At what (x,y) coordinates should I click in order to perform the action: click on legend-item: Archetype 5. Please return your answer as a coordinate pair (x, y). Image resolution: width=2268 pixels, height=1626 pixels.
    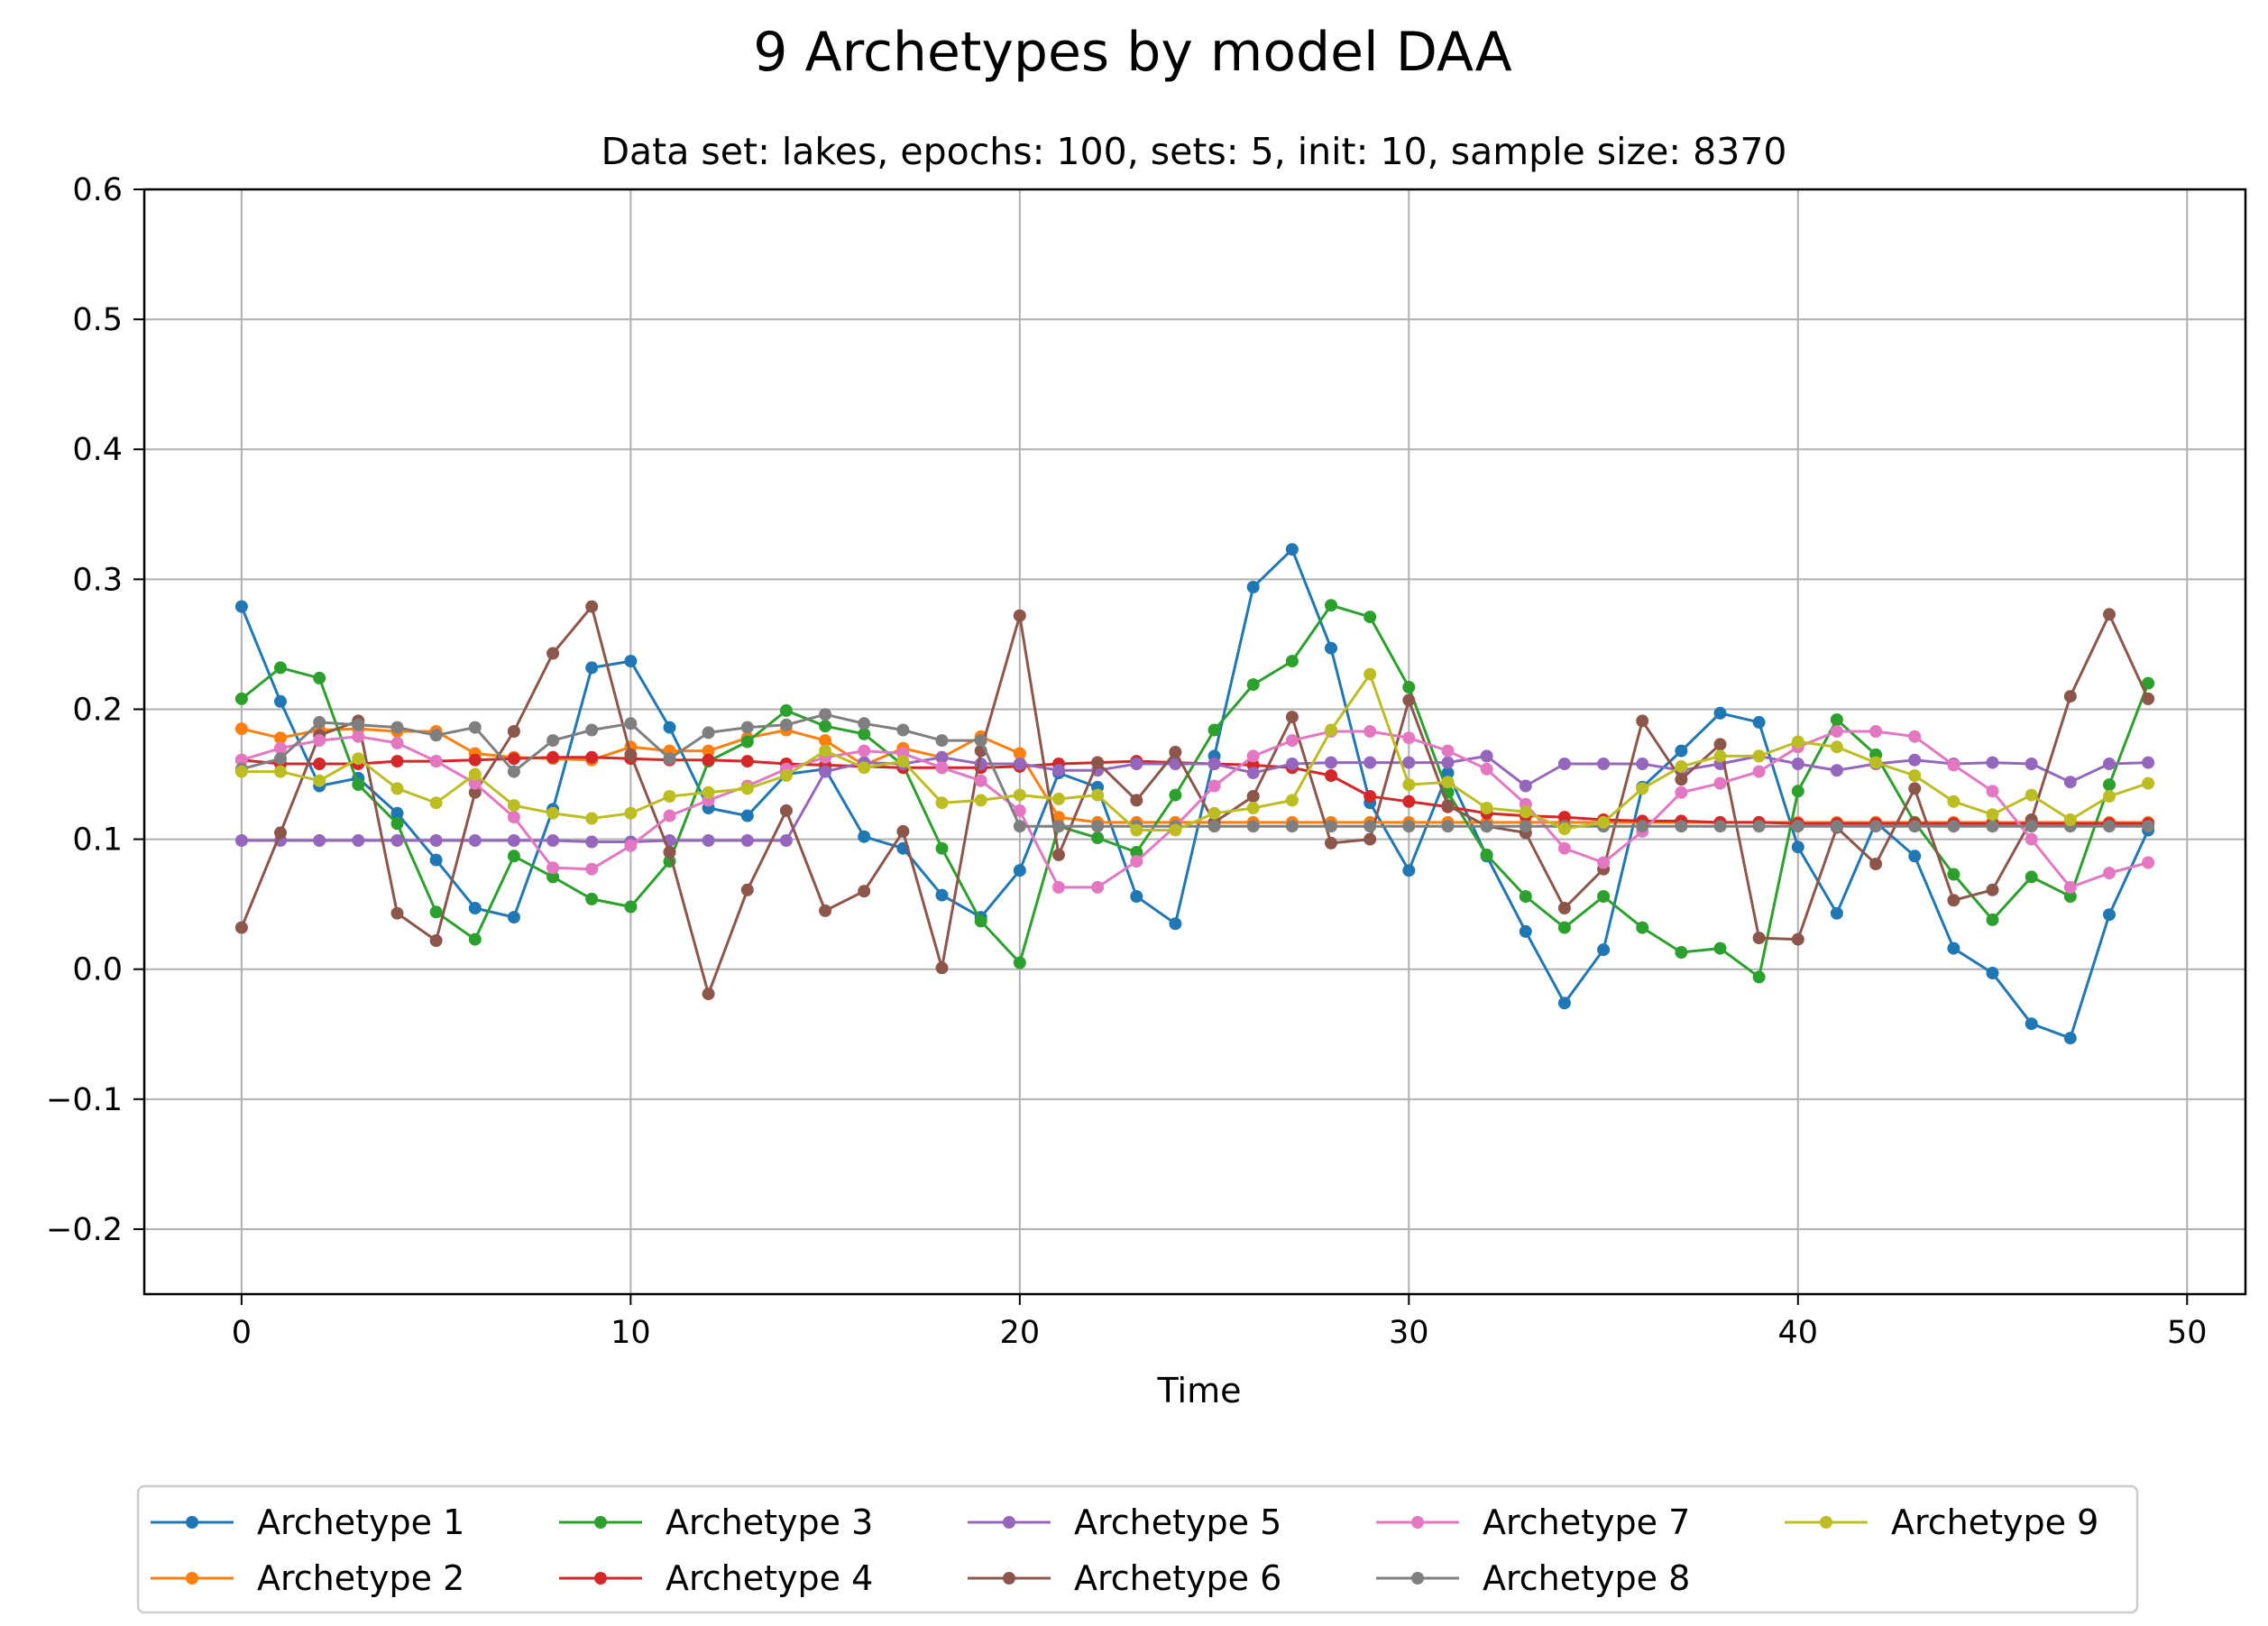
    Looking at the image, I should click on (1124, 1522).